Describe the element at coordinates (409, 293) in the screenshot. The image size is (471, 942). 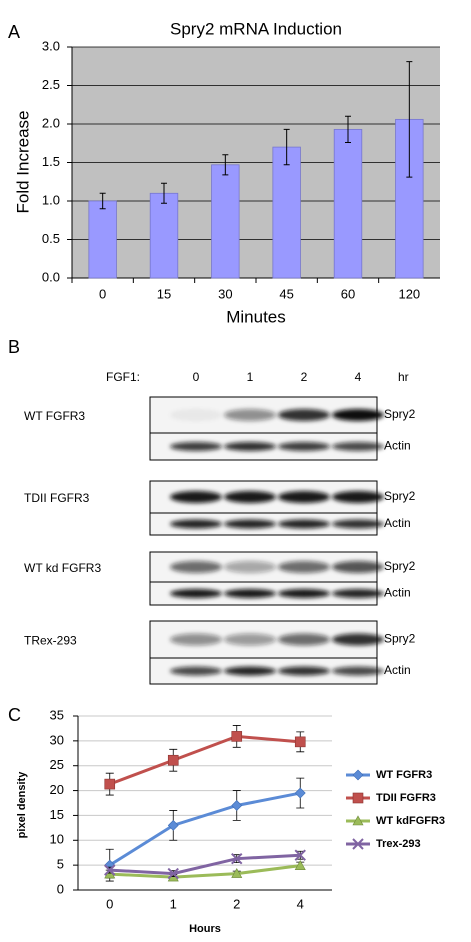
I see `x-tick-label: 120` at that location.